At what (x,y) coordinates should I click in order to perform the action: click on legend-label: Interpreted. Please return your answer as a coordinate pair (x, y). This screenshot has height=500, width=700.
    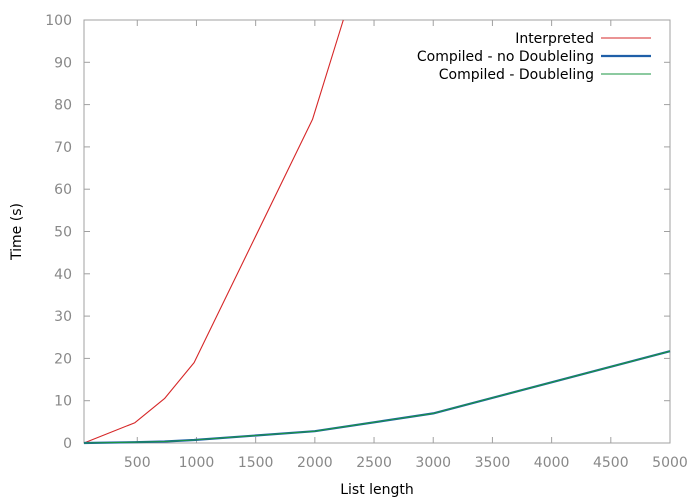
    Looking at the image, I should click on (554, 39).